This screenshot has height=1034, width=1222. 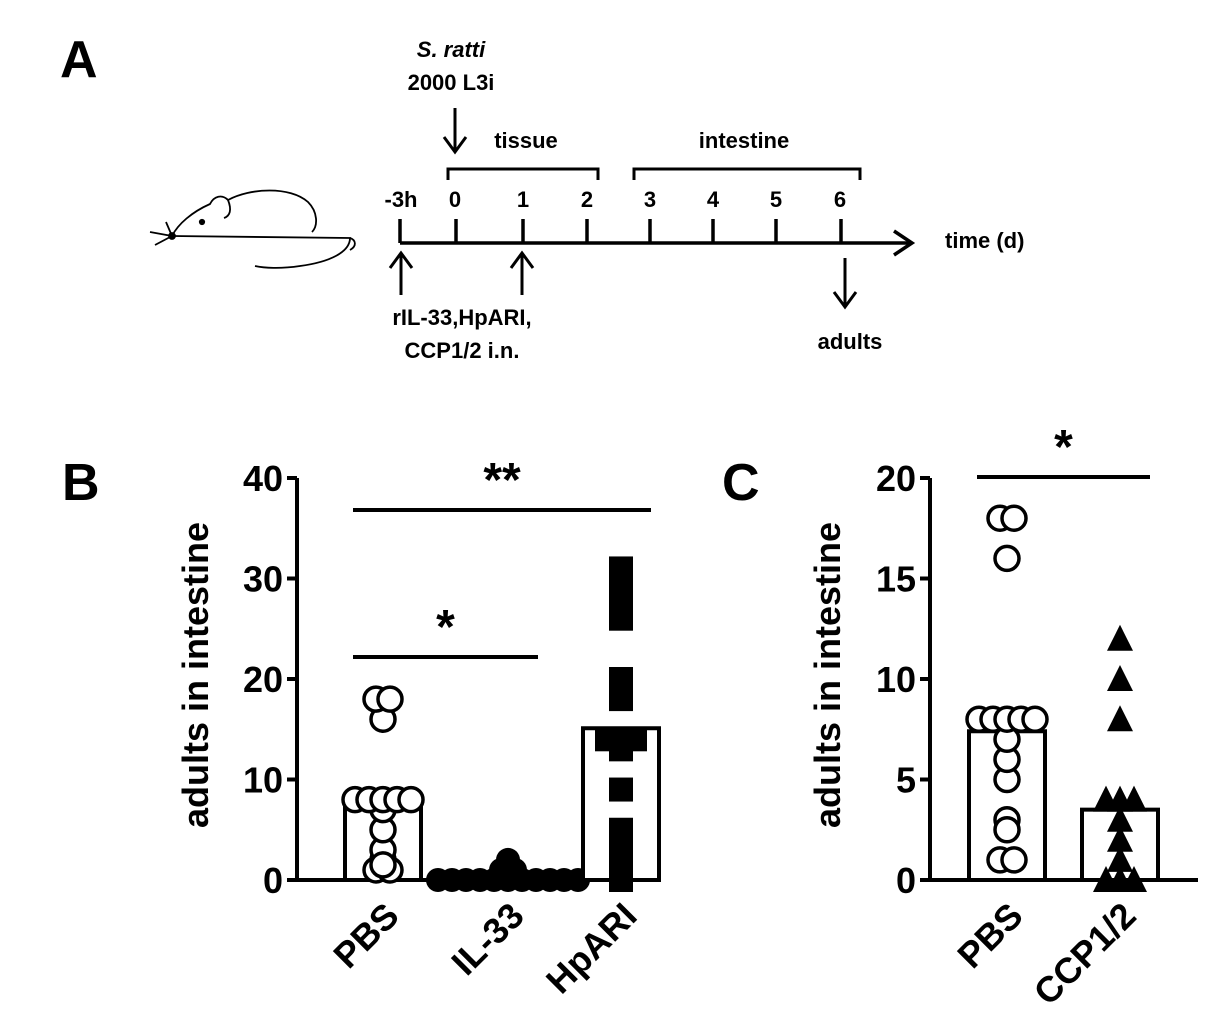 I want to click on chart-b-ylabel: adults in intestine, so click(x=195, y=675).